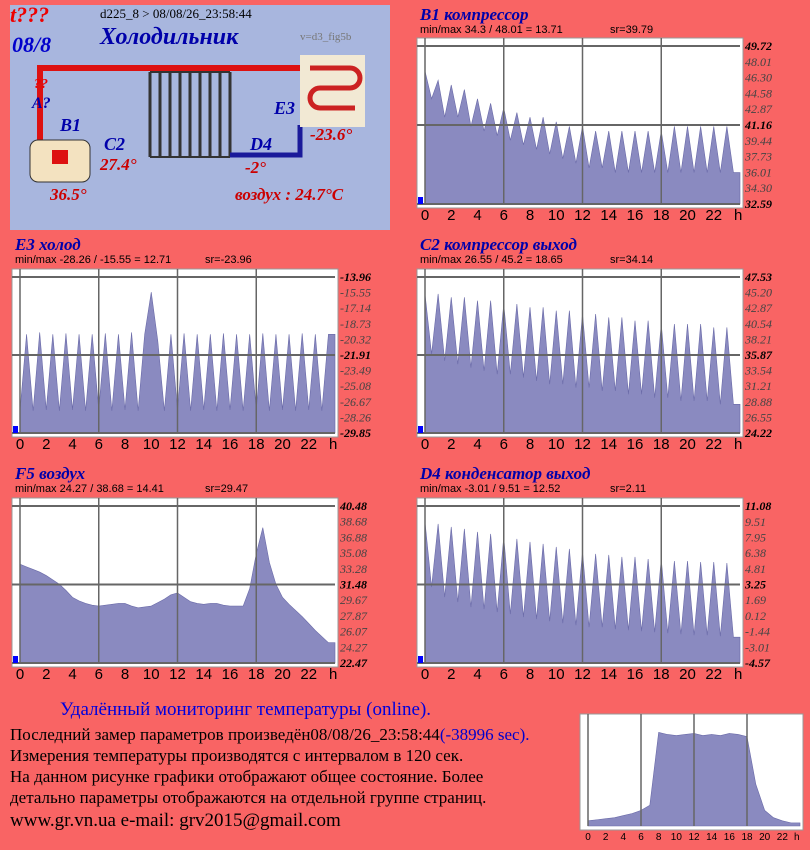 The image size is (810, 850). I want to click on stats: min/max 34.3 / 48.01 = 13.71, so click(491, 30).